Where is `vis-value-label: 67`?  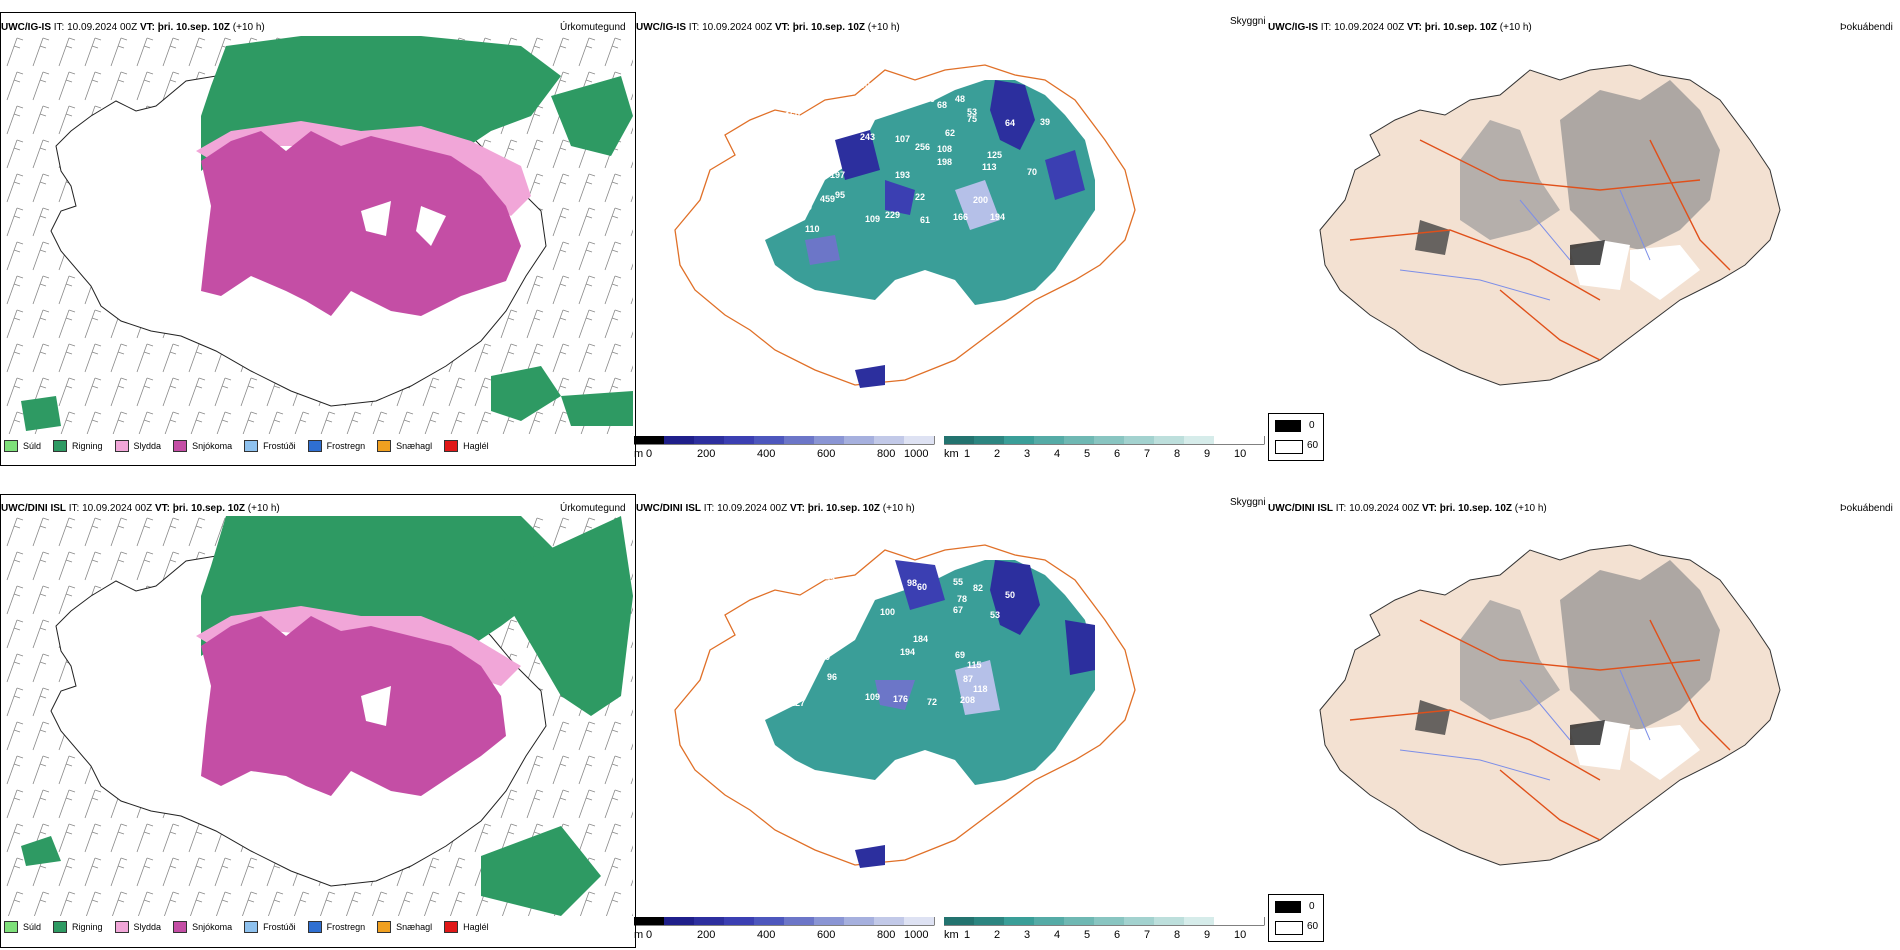 vis-value-label: 67 is located at coordinates (958, 610).